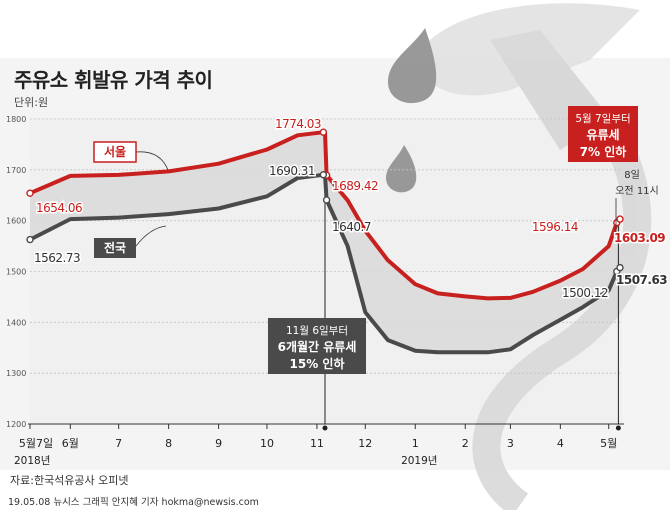 This screenshot has width=670, height=510. I want to click on legend-label: 서울, so click(115, 151).